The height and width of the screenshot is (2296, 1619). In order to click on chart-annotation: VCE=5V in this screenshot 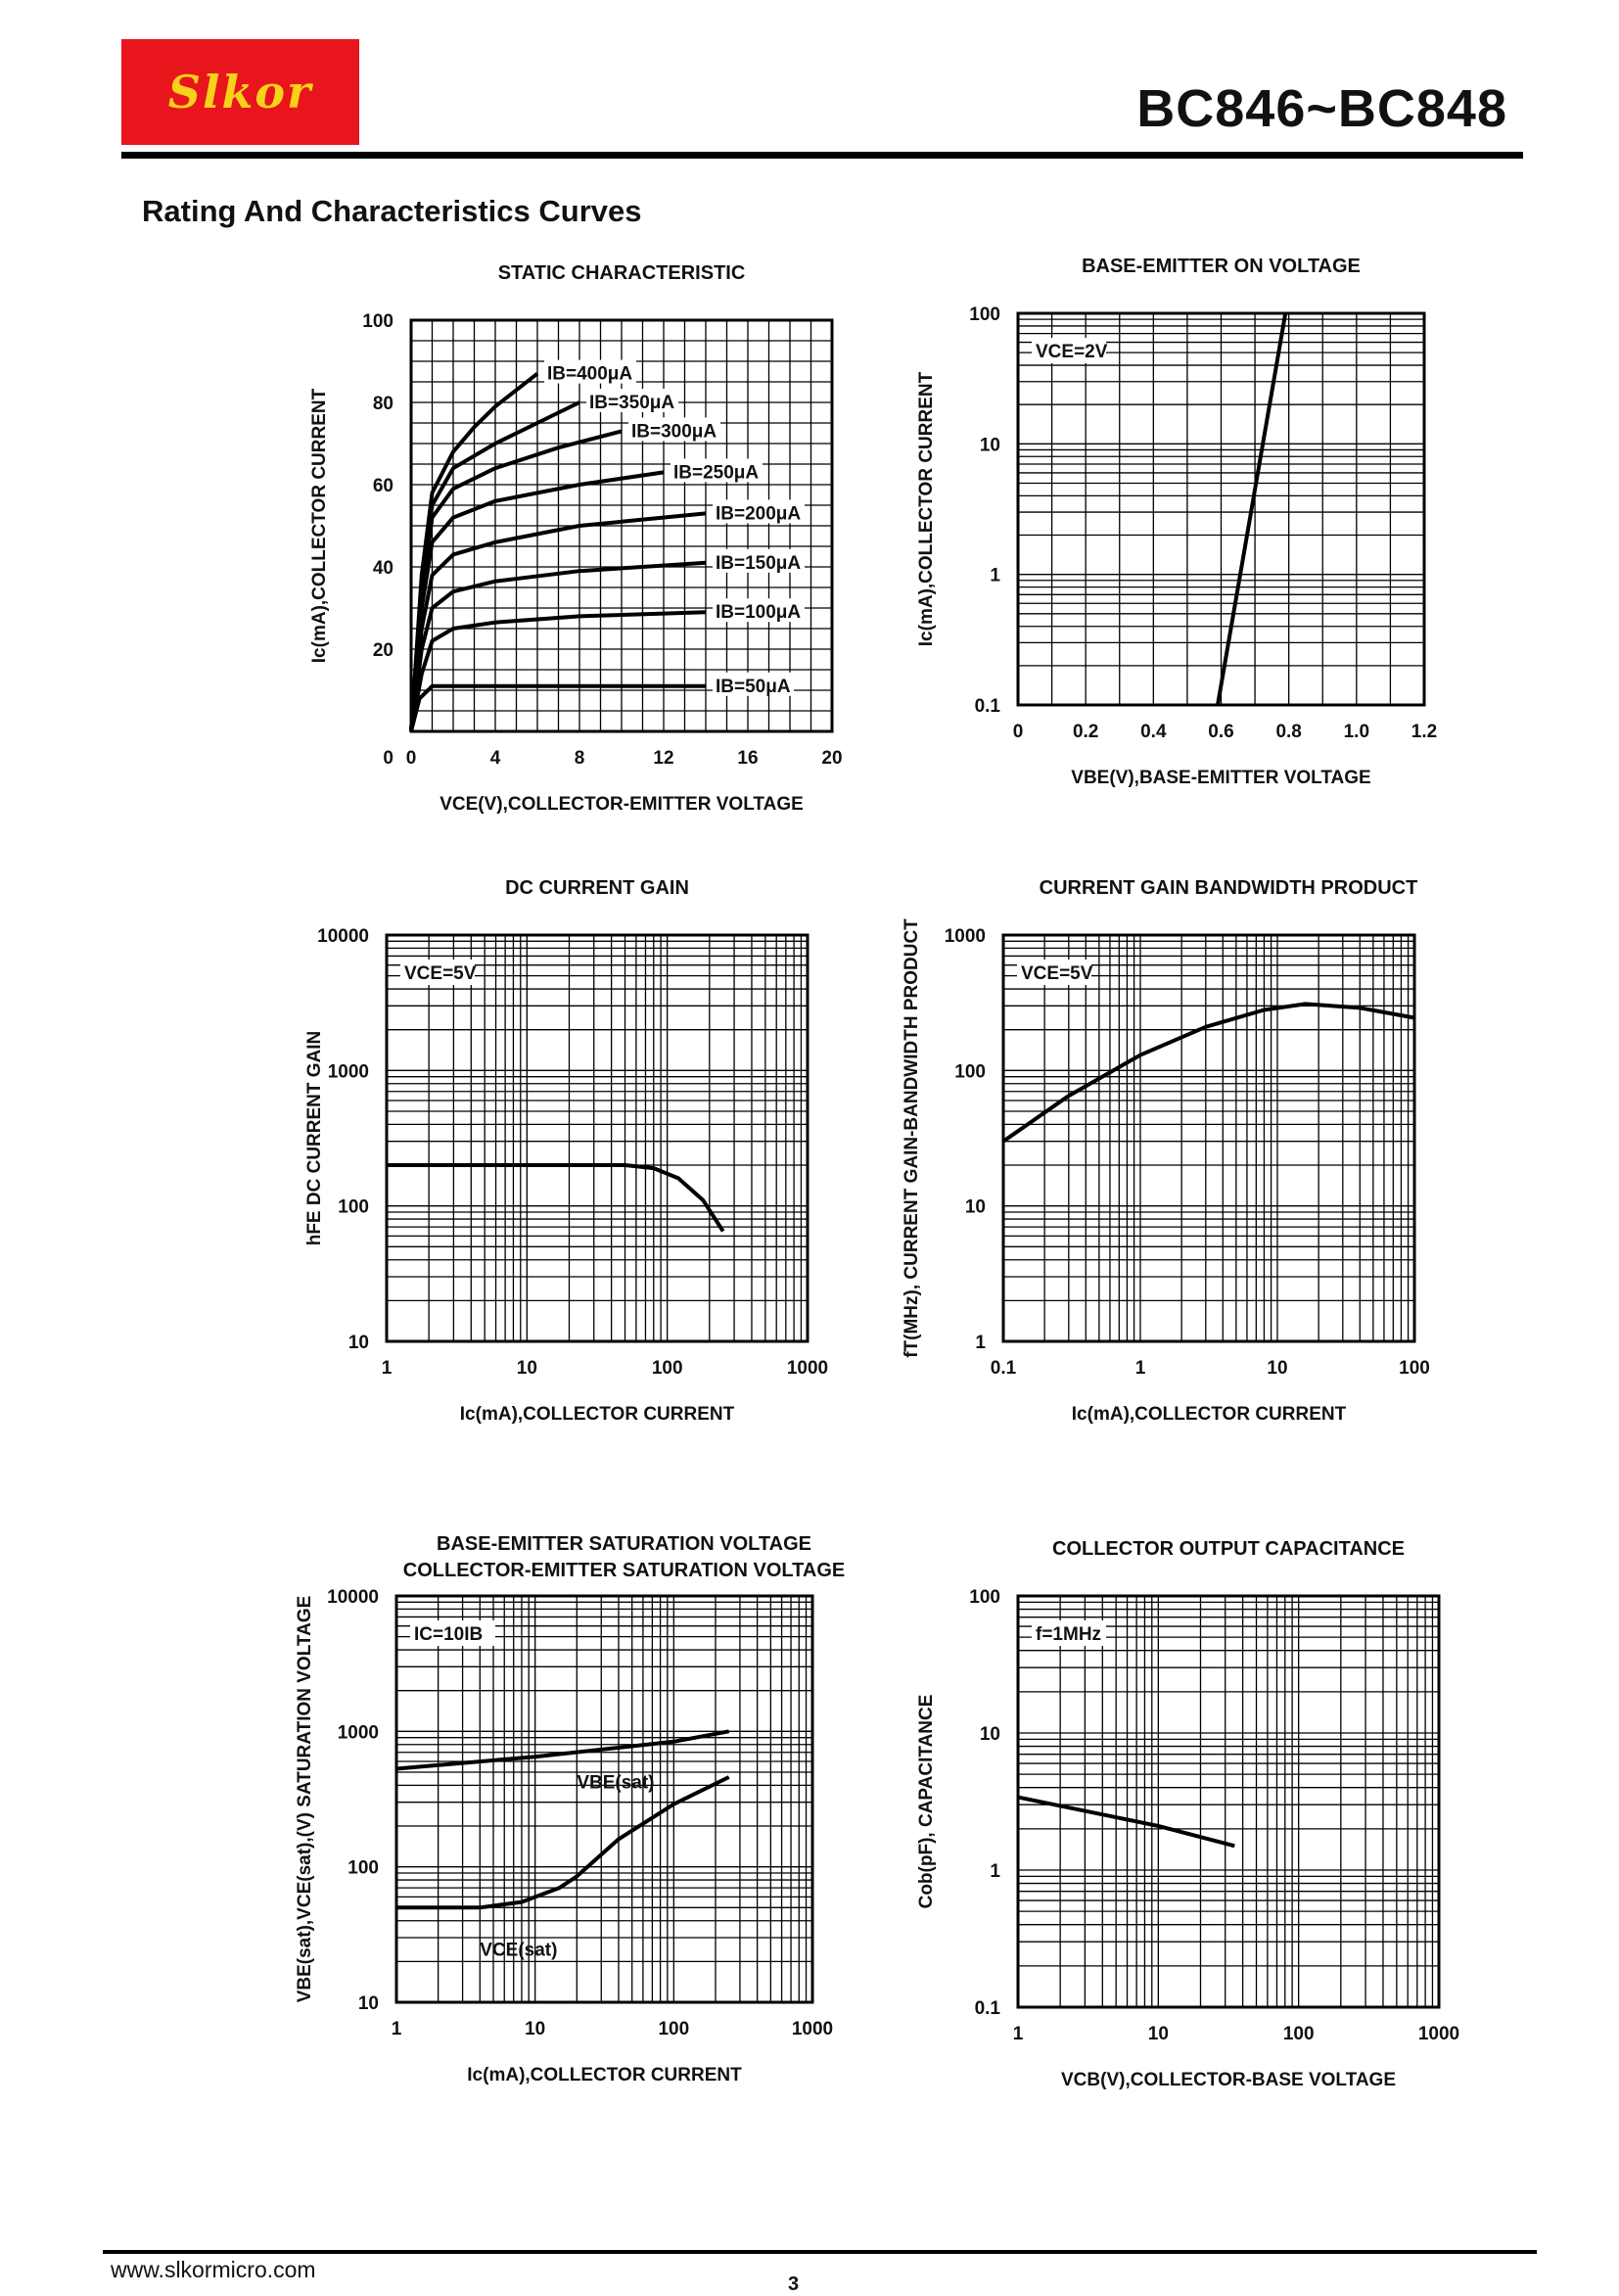, I will do `click(1057, 973)`.